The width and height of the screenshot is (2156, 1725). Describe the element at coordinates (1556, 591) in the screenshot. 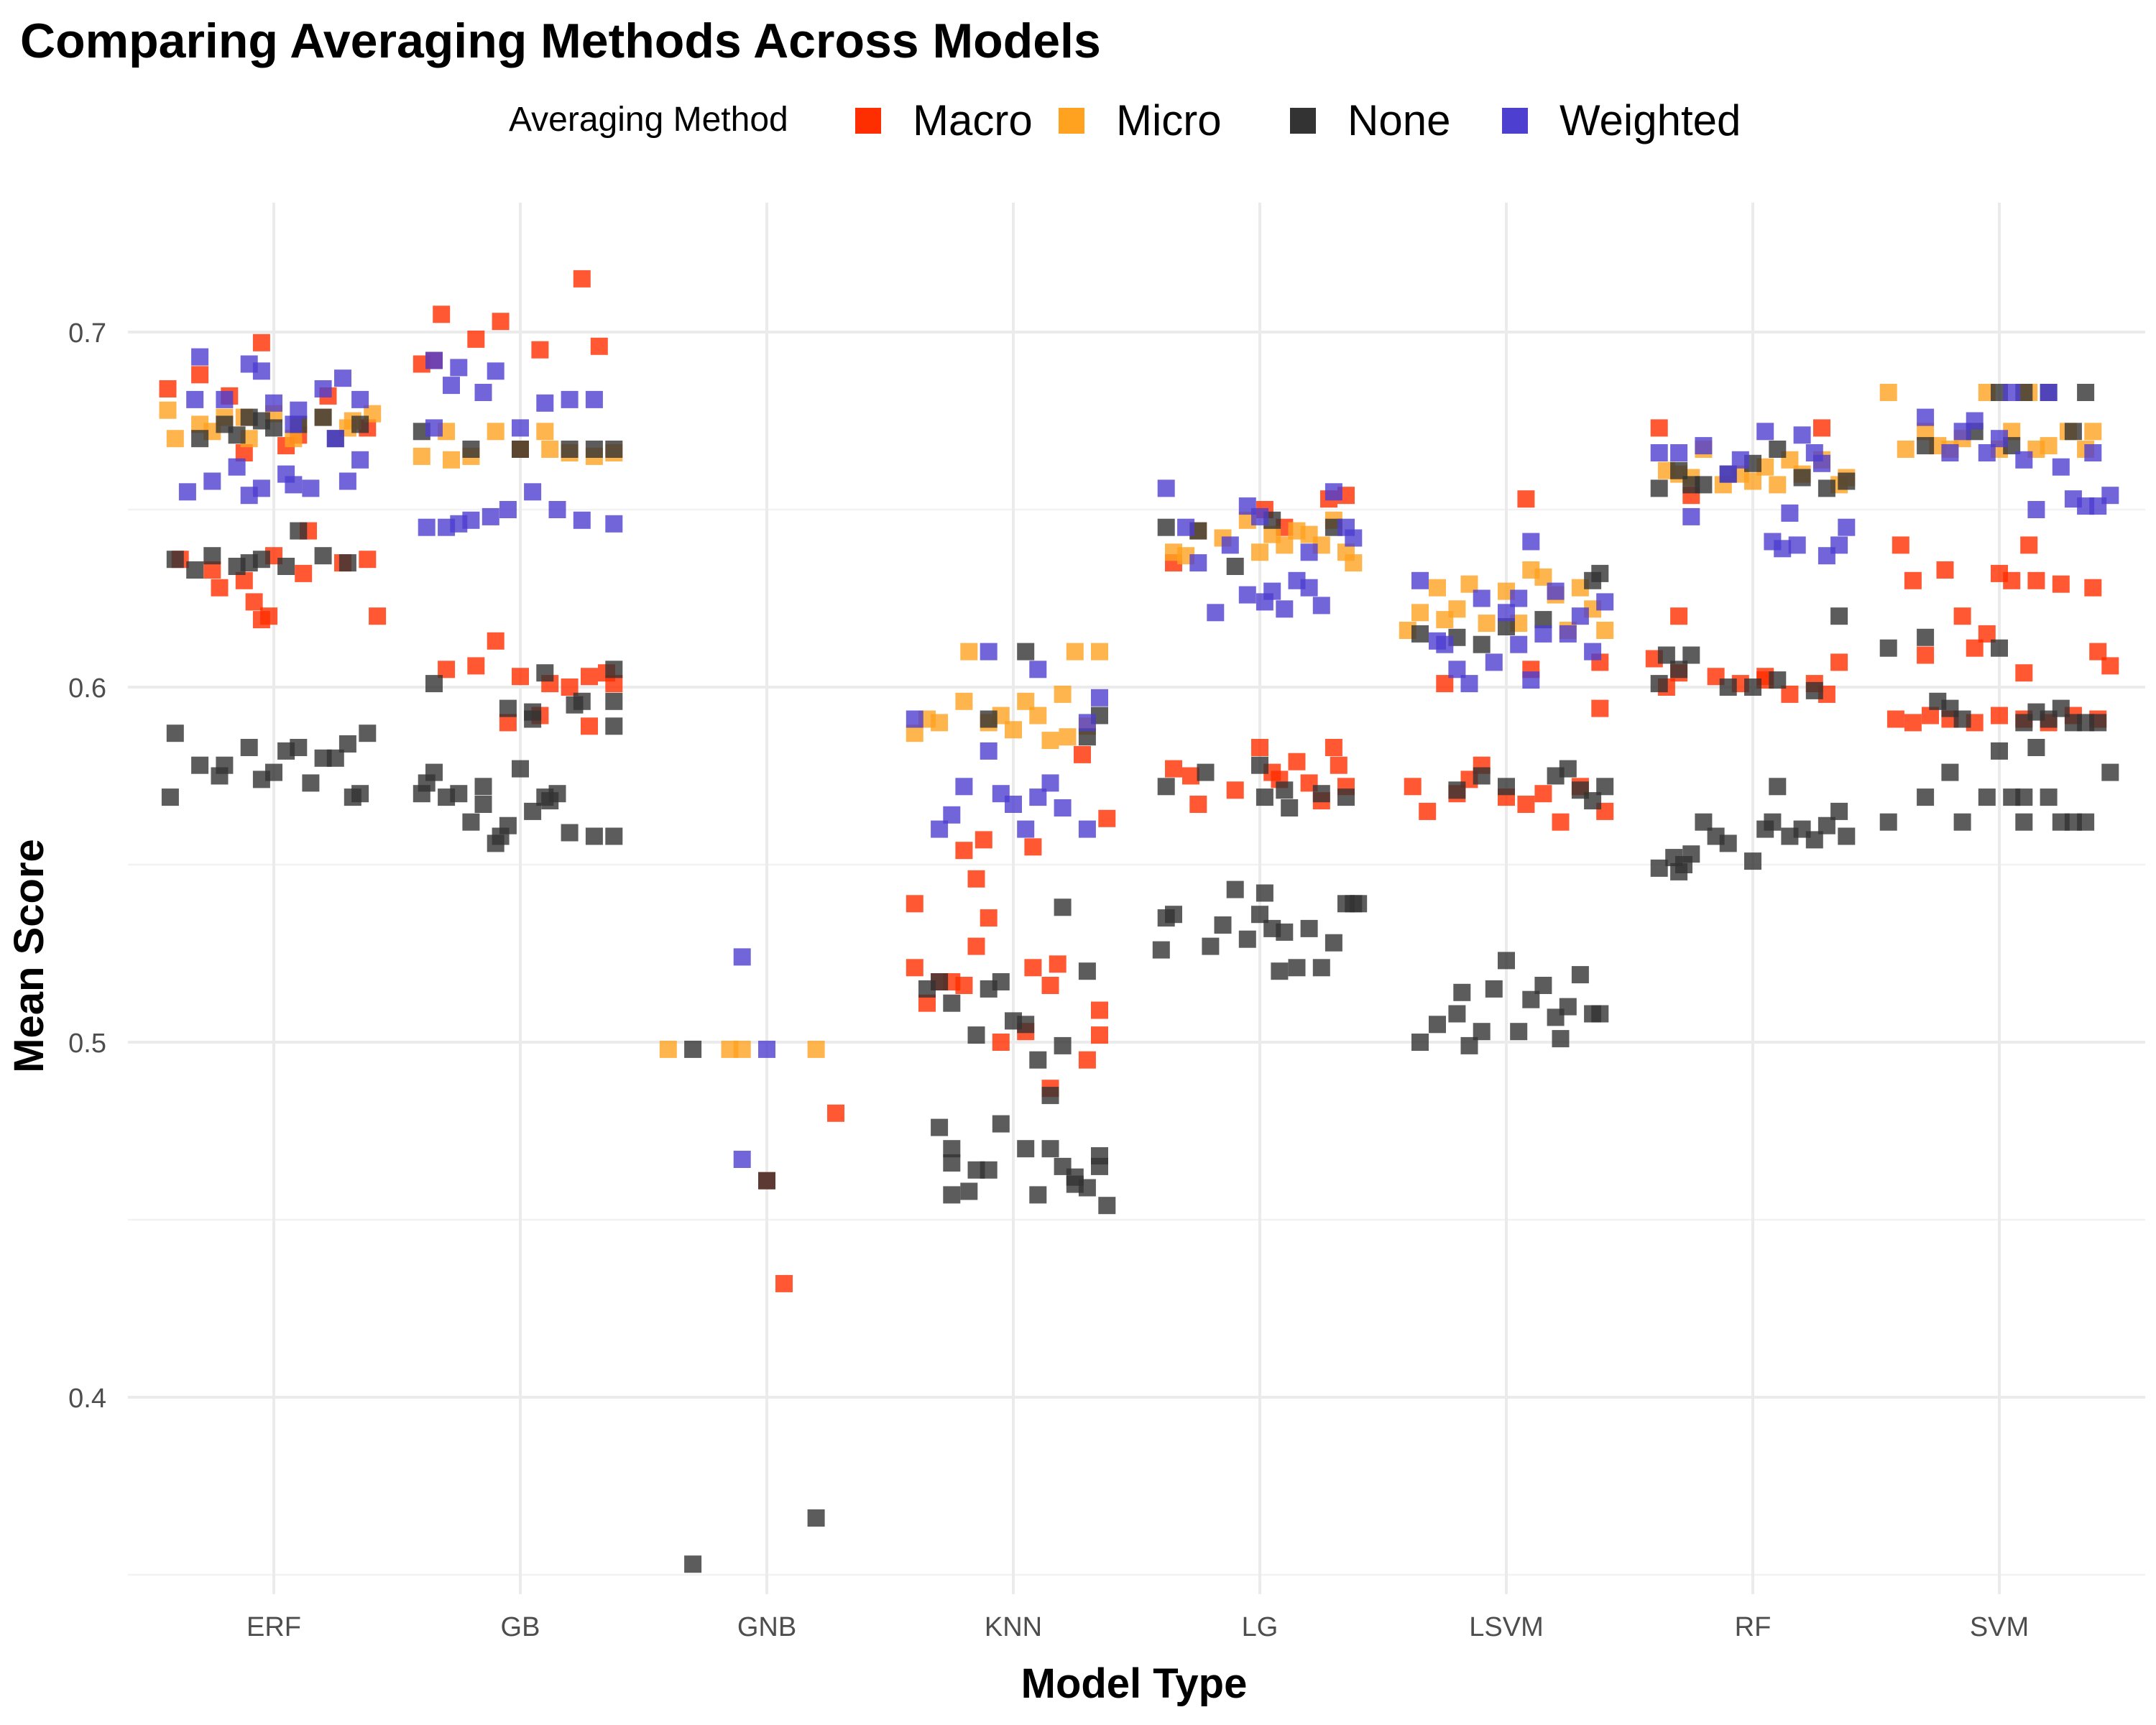

I see `point-weighted-lsvm` at that location.